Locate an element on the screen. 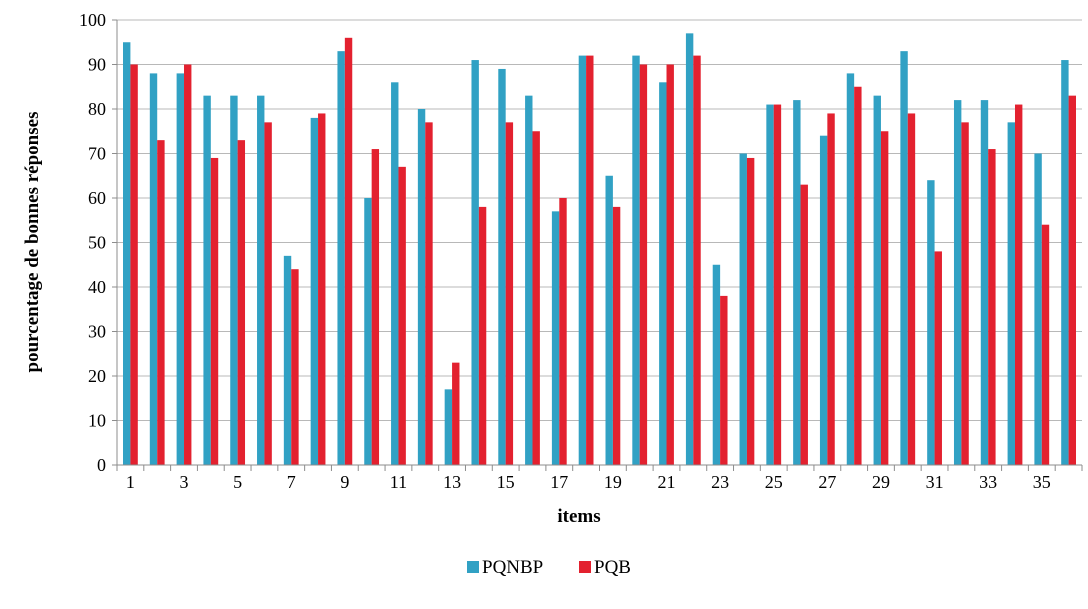 The height and width of the screenshot is (609, 1088). x-tick-label: 27 is located at coordinates (827, 482).